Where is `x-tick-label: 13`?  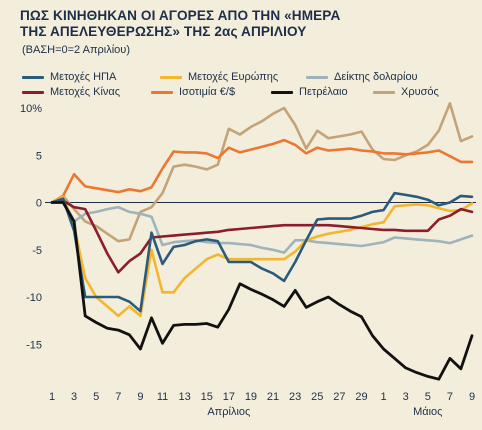
x-tick-label: 13 is located at coordinates (185, 397).